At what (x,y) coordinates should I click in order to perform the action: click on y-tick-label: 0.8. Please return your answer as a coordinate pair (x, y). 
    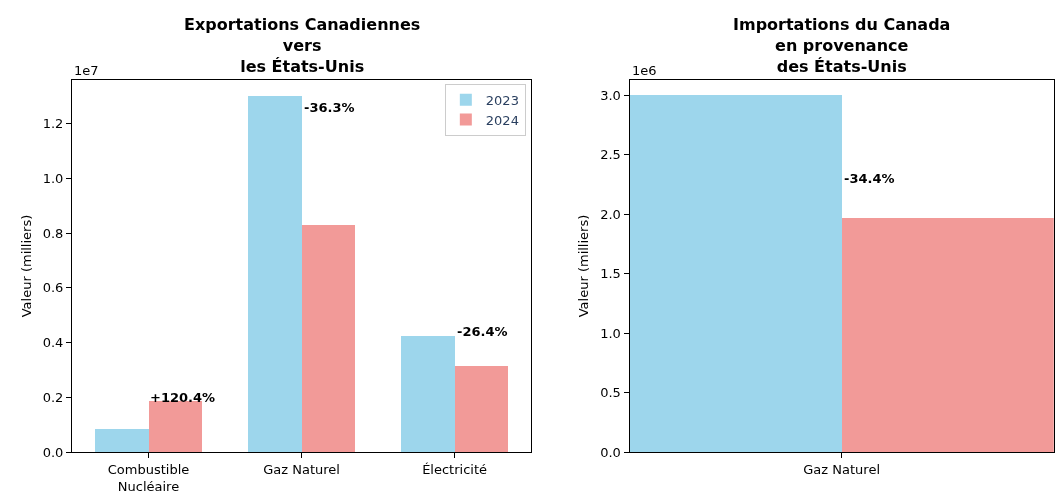
    Looking at the image, I should click on (53, 233).